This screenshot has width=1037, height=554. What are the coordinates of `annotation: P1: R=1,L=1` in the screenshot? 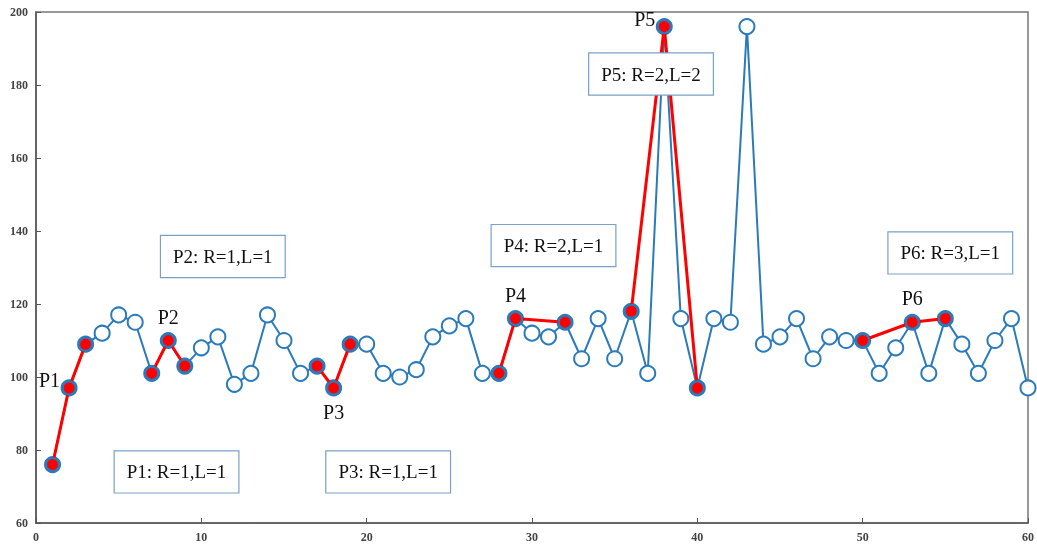 It's located at (176, 472).